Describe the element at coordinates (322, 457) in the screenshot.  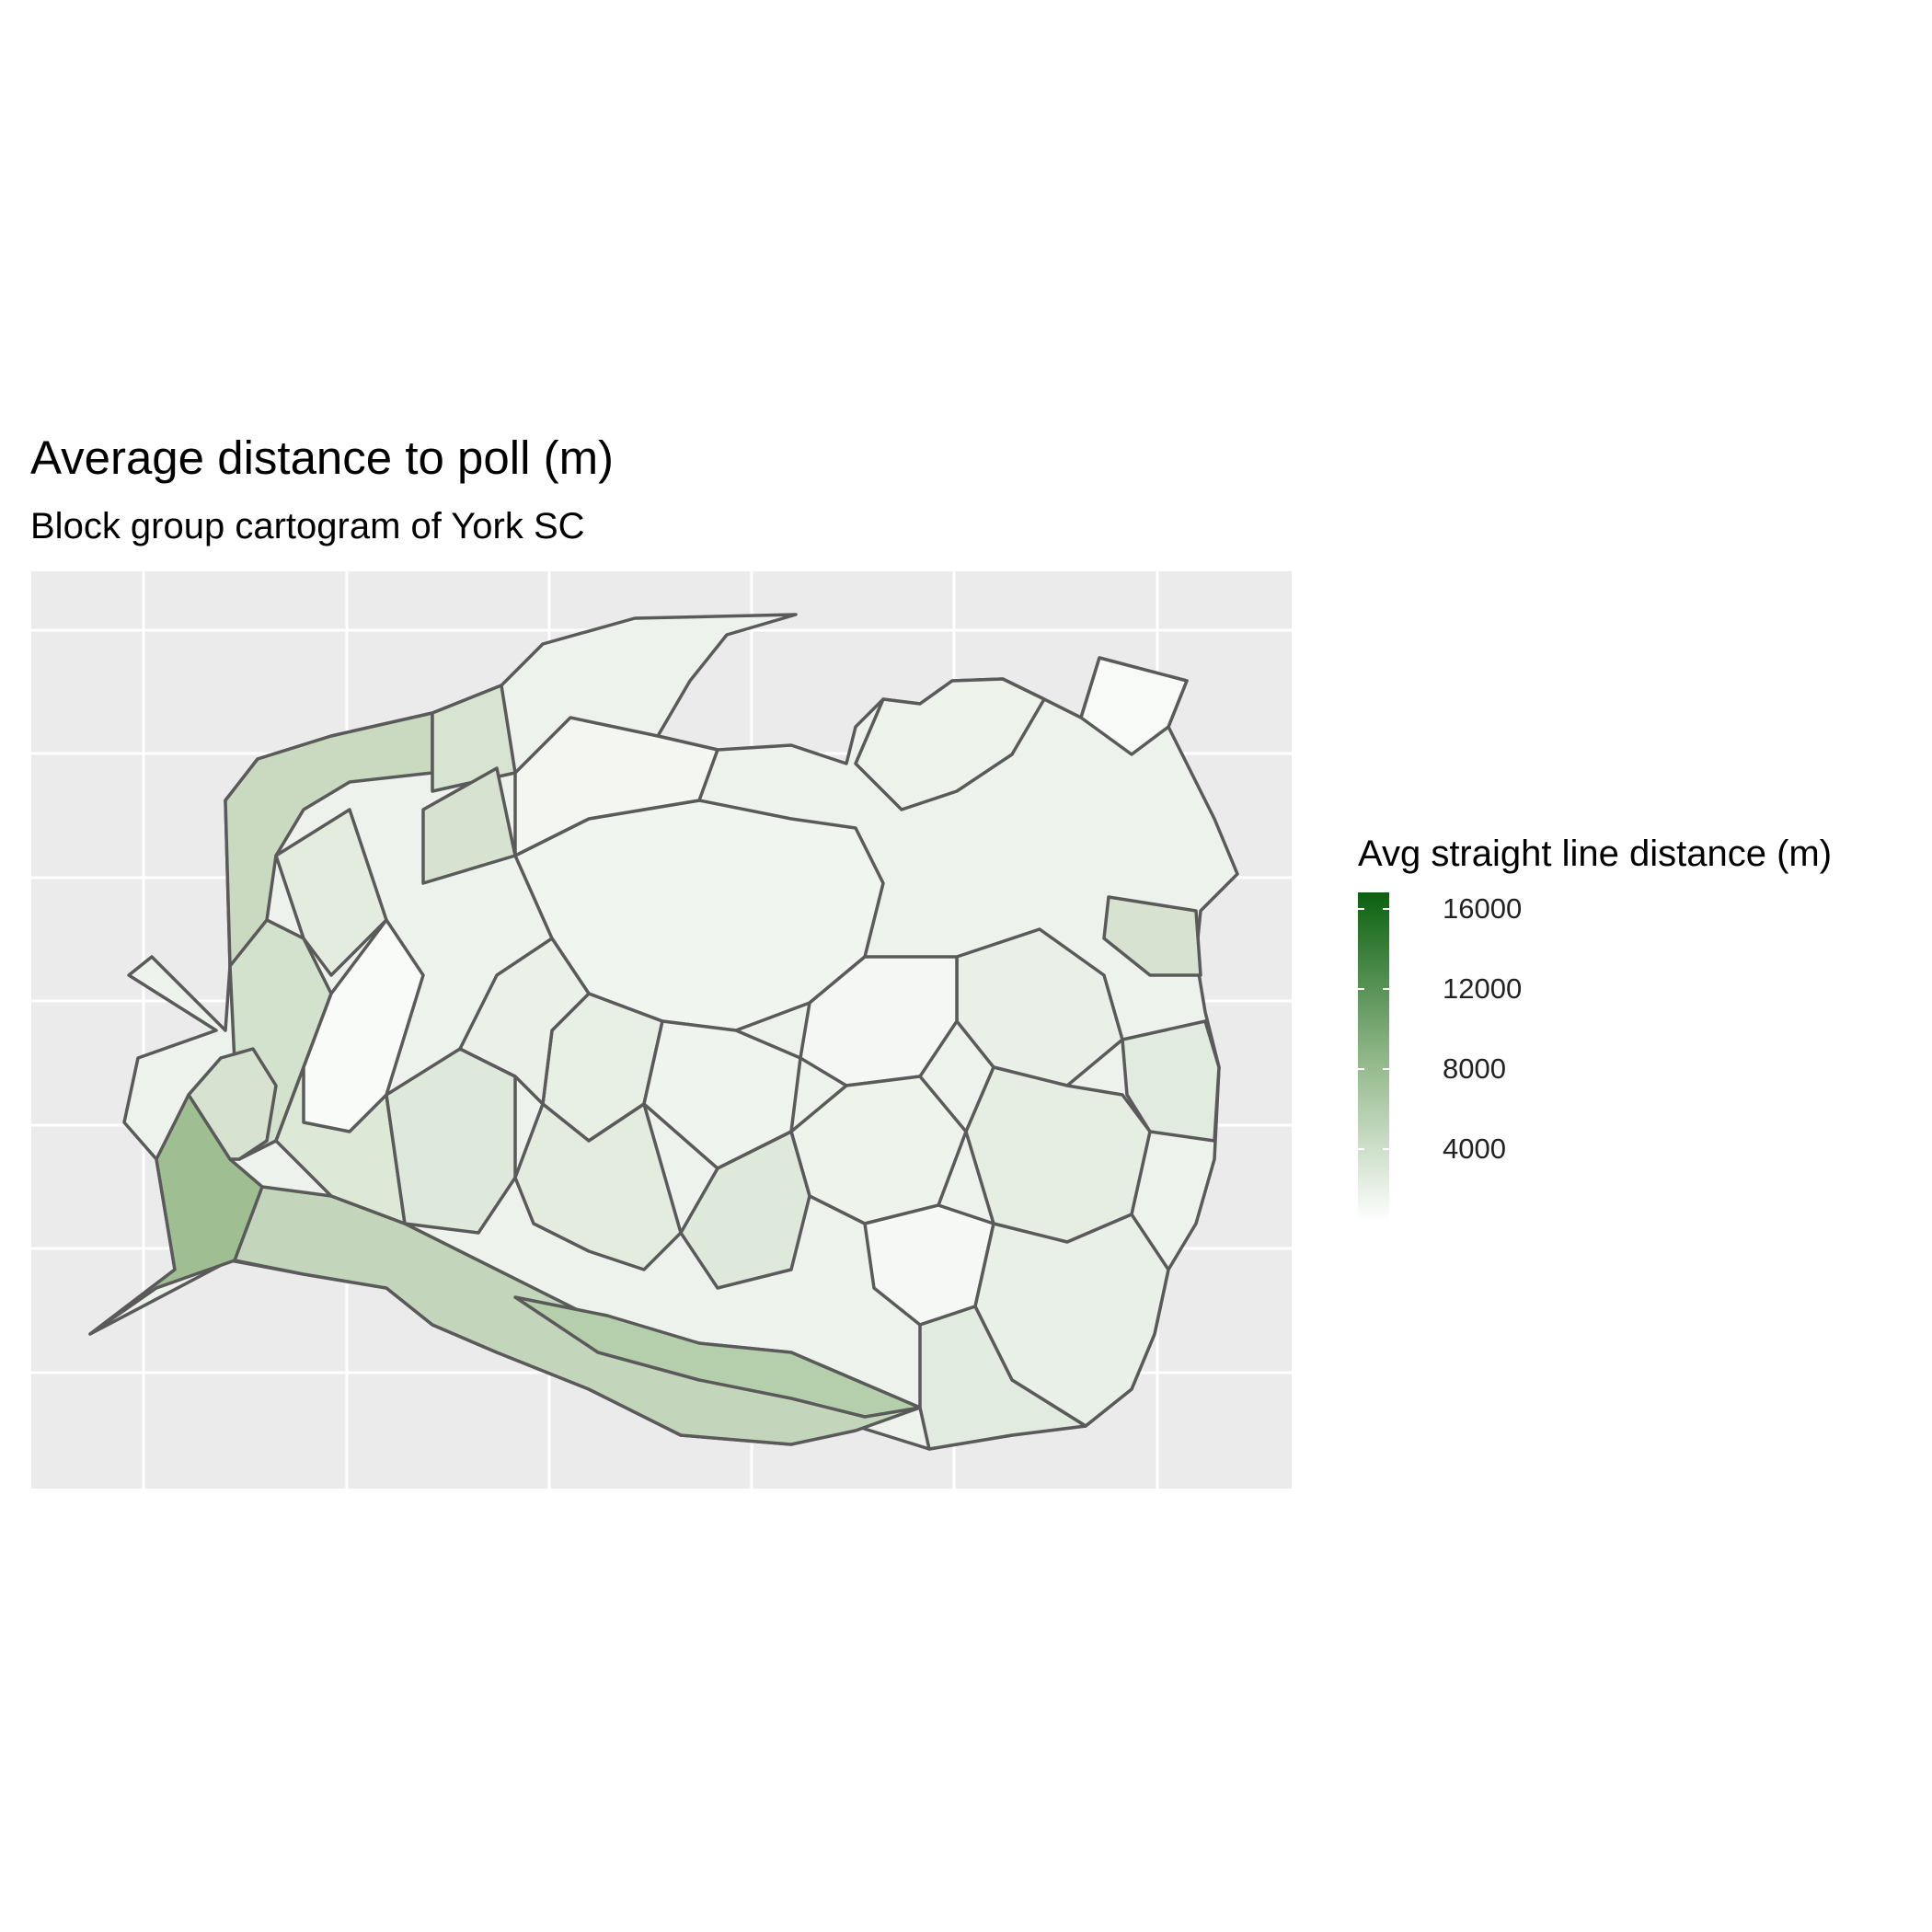
I see `chart-title: Average distance to poll (m)` at that location.